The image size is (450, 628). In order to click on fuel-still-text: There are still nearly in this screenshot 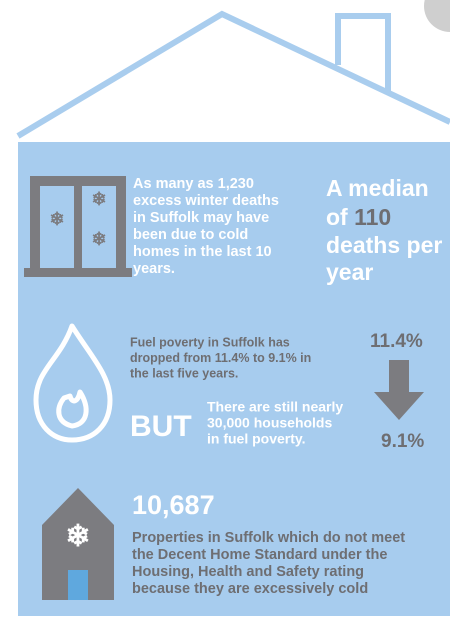, I will do `click(275, 407)`.